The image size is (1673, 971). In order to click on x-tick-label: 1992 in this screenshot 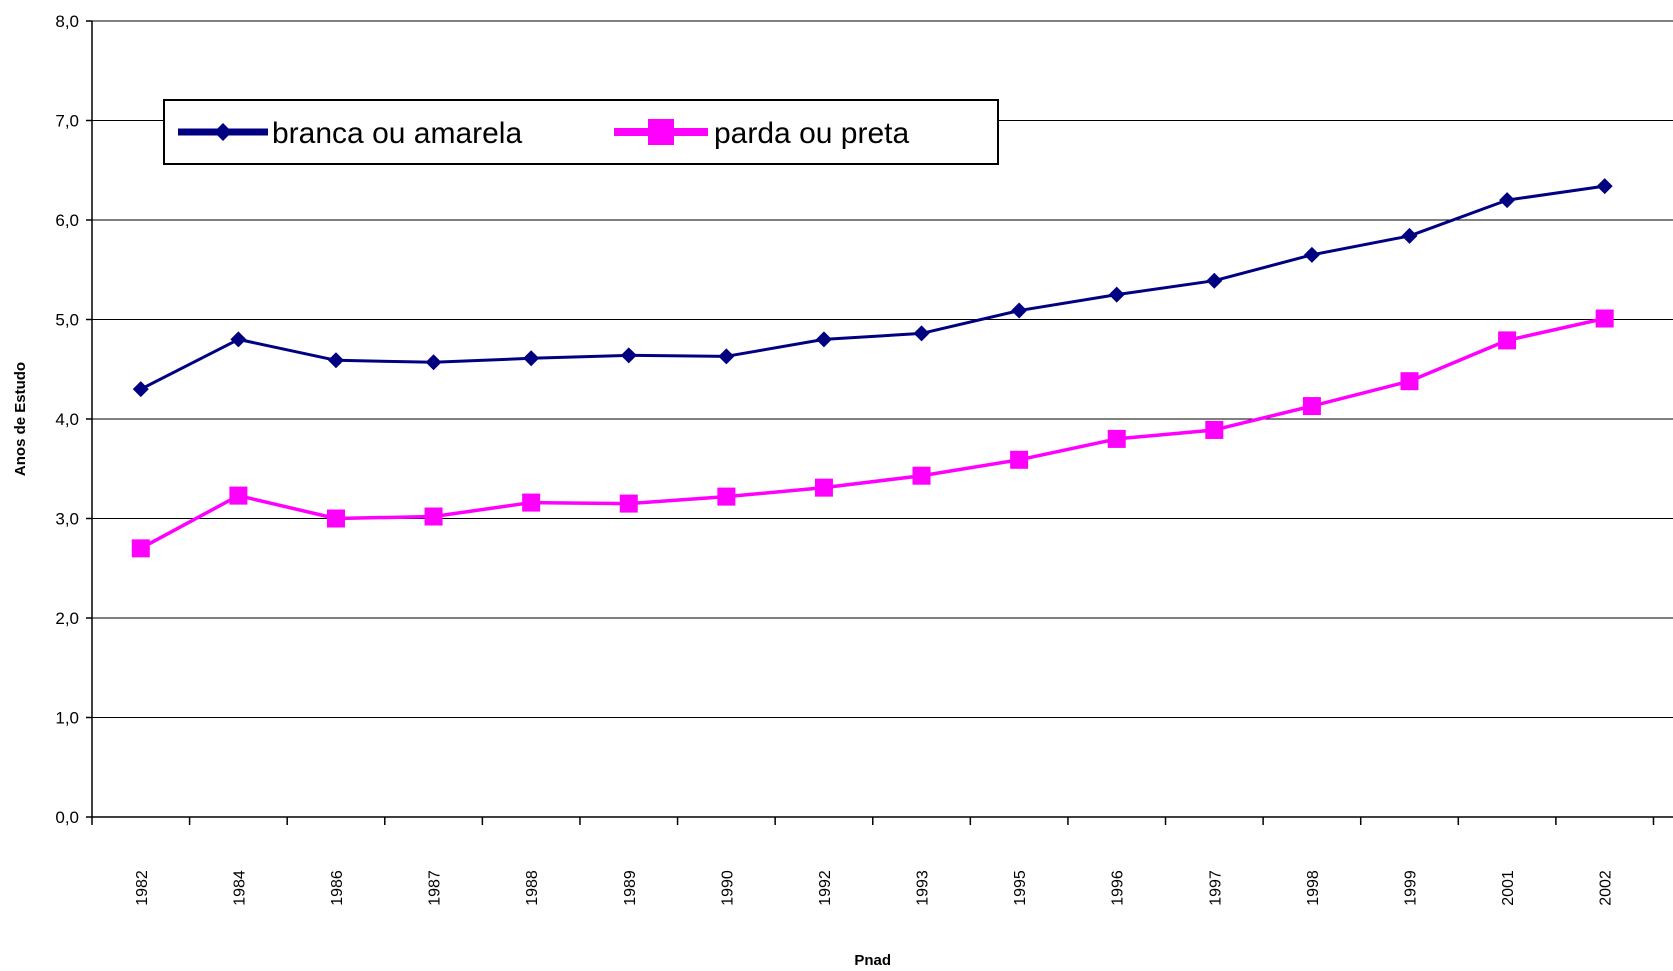, I will do `click(825, 888)`.